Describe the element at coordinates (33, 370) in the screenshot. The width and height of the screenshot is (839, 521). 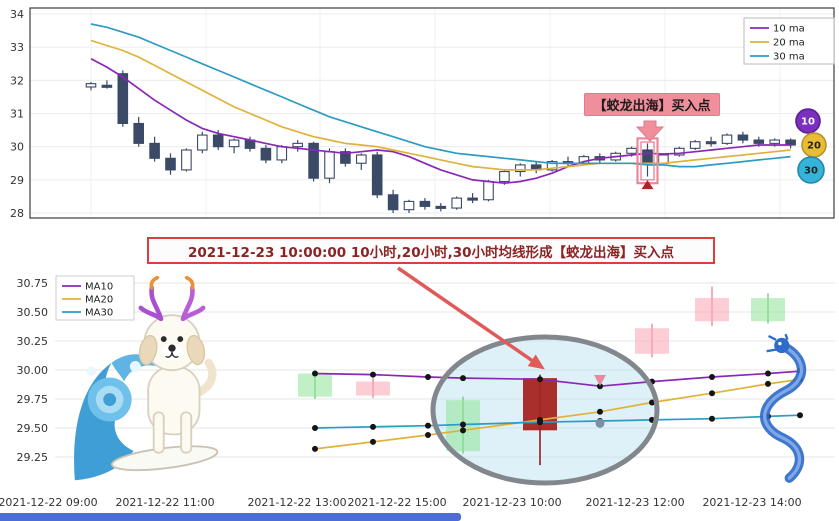
I see `svg-text: 30.00` at that location.